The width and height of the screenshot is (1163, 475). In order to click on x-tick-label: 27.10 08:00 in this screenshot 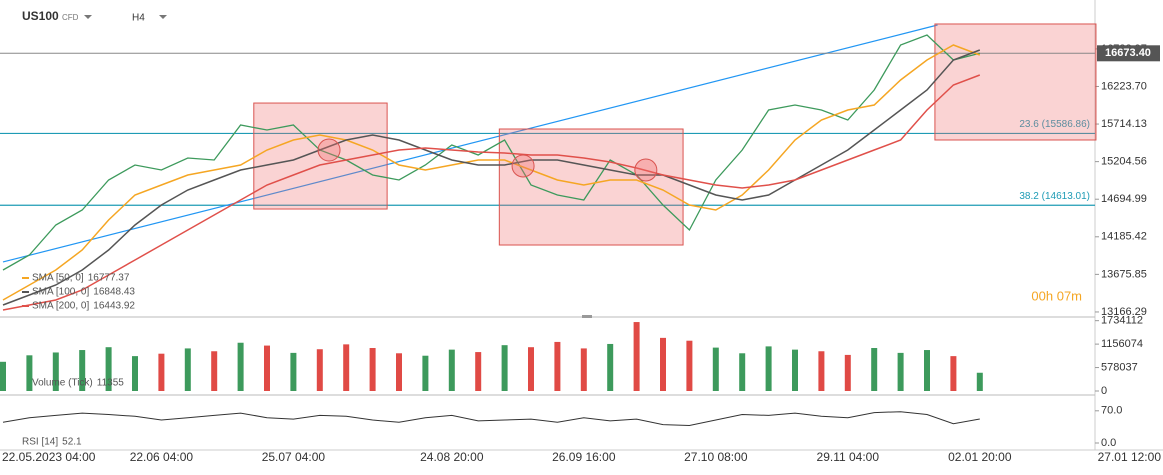, I will do `click(716, 457)`.